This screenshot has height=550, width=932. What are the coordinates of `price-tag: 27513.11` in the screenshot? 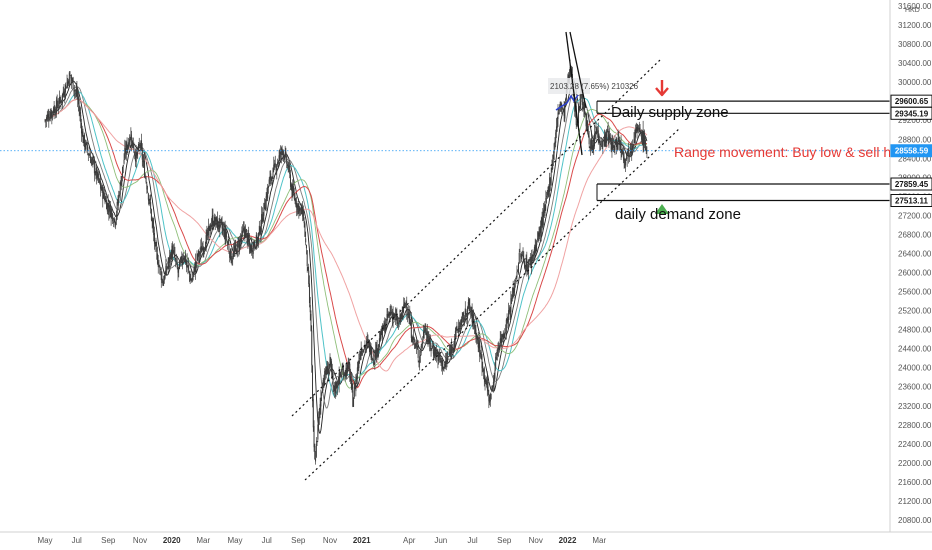 It's located at (911, 201).